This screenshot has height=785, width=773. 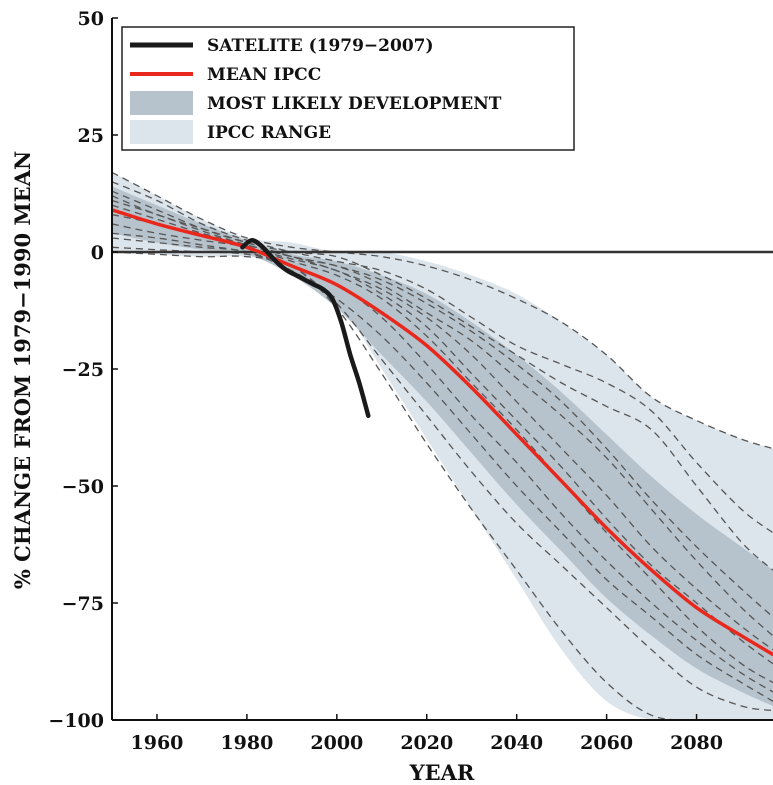 What do you see at coordinates (696, 743) in the screenshot?
I see `x-tick-label: 2080` at bounding box center [696, 743].